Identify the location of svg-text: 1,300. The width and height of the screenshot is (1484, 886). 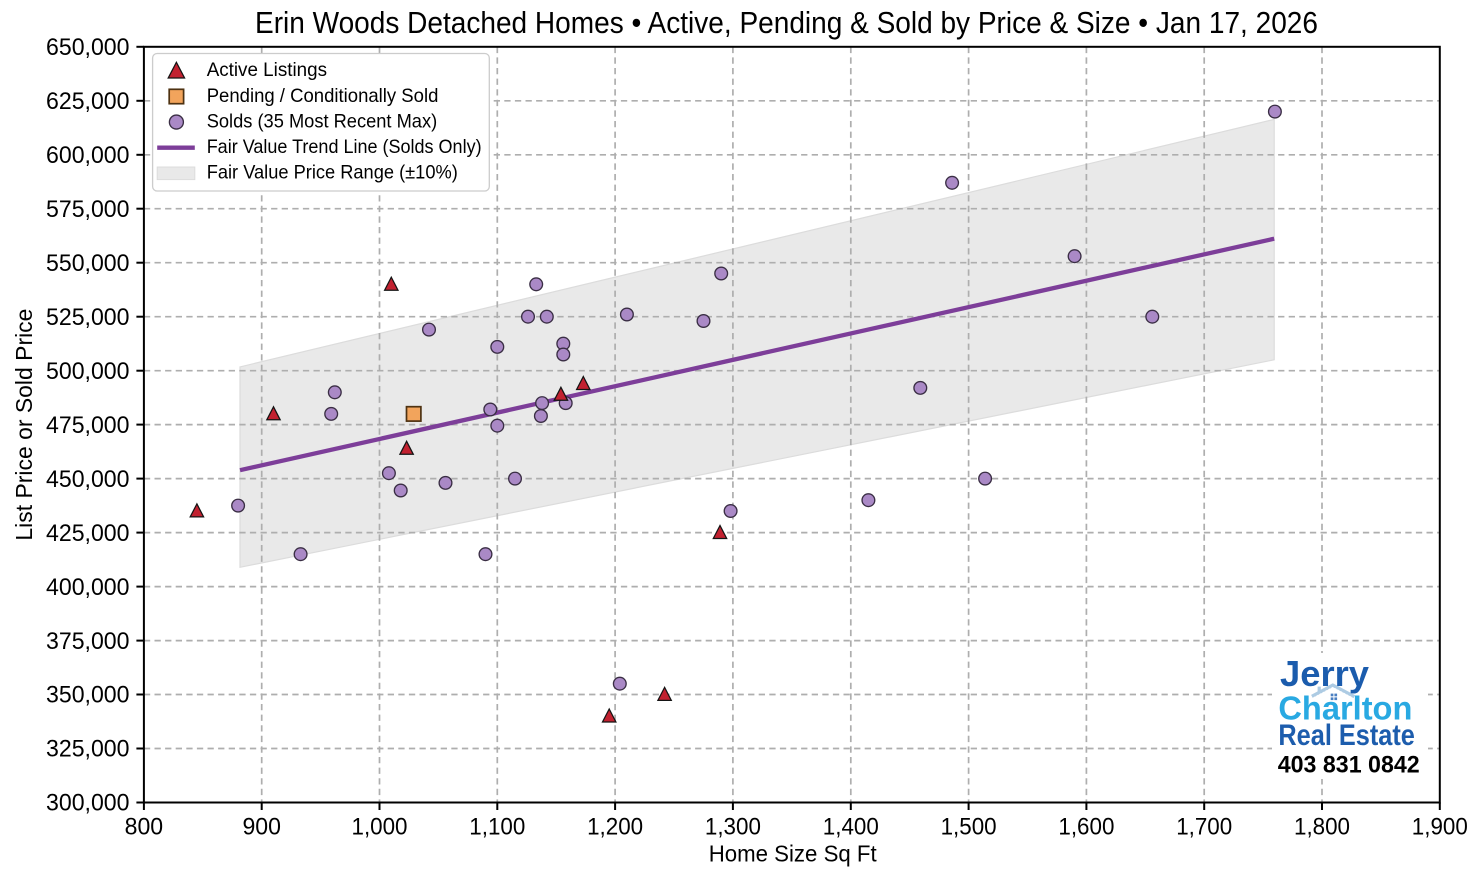
(733, 827).